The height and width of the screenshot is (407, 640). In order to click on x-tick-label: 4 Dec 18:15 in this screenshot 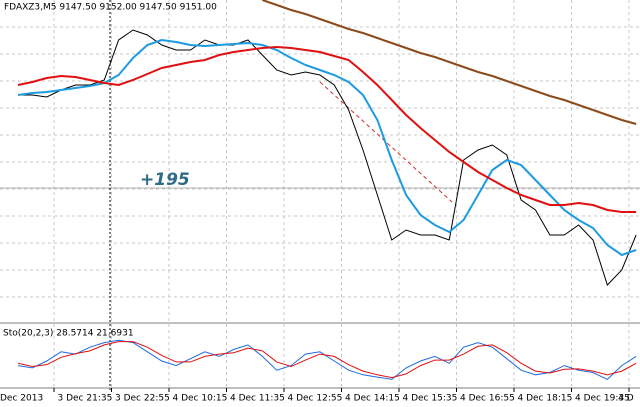, I will do `click(545, 399)`.